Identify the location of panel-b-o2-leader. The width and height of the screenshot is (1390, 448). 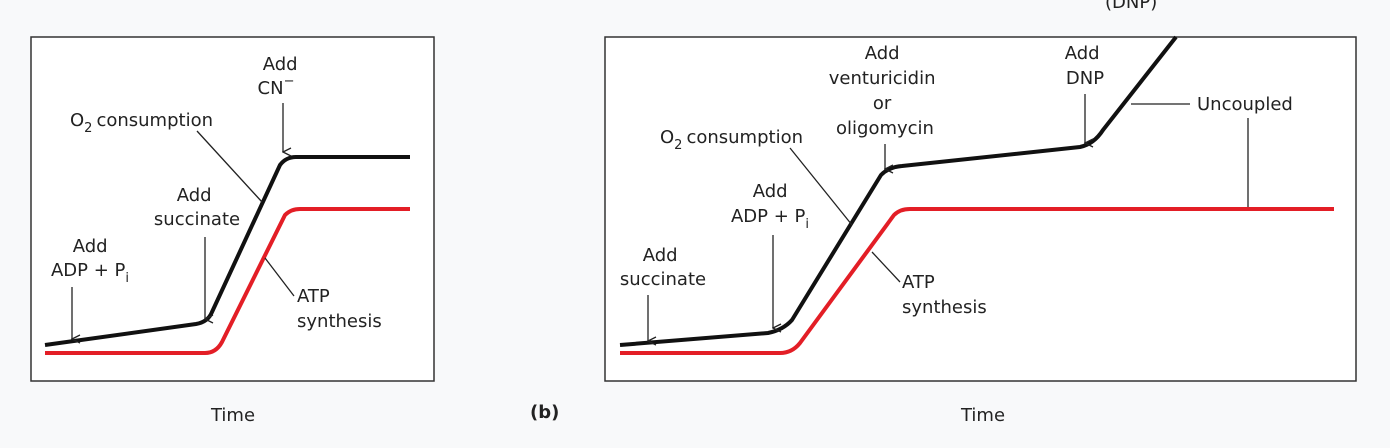
(821, 186).